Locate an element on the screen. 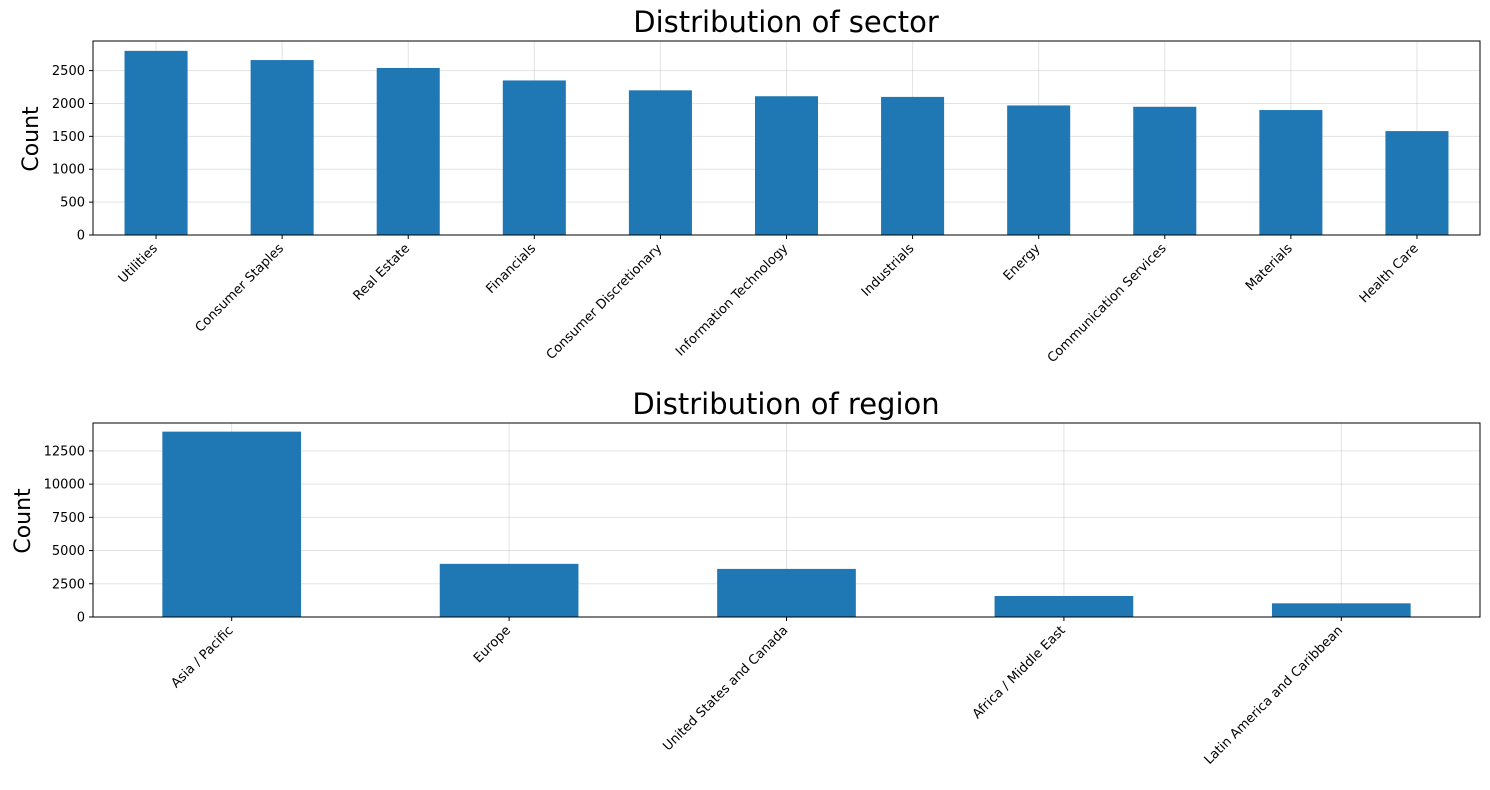 This screenshot has width=1490, height=790. y-tick-label: 12500 is located at coordinates (64, 451).